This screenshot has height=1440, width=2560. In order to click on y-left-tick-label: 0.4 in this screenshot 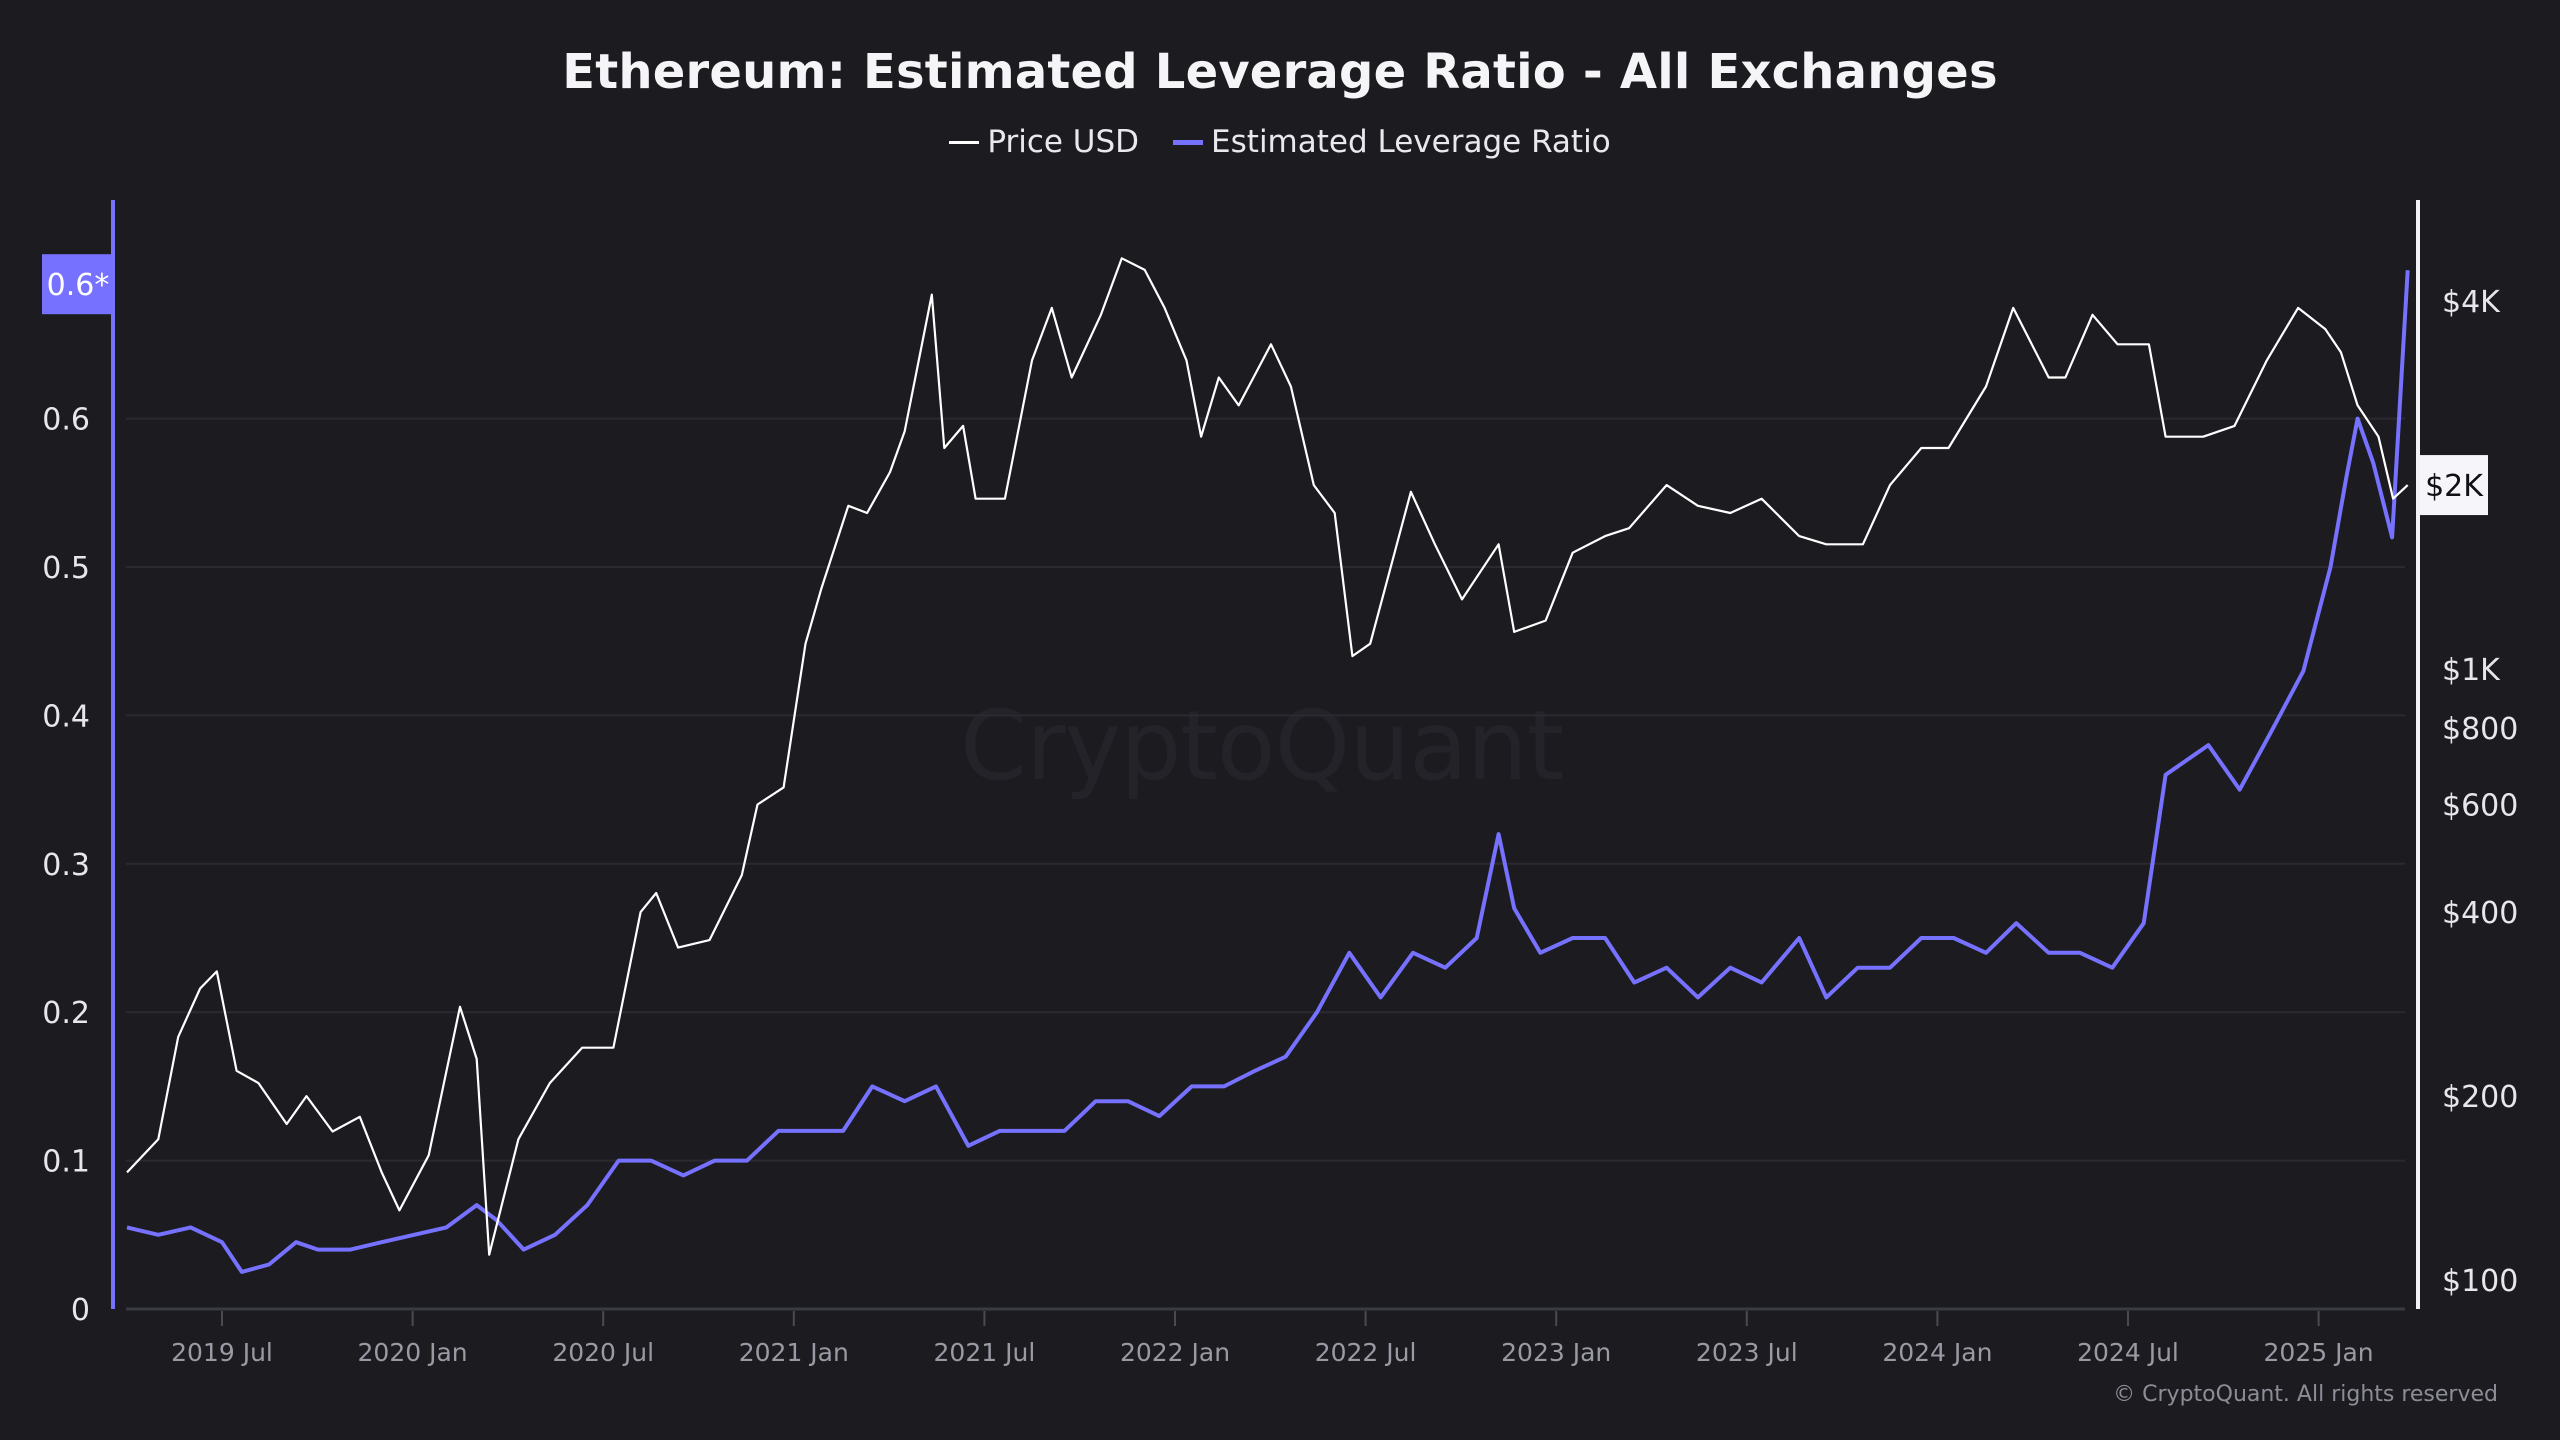, I will do `click(66, 716)`.